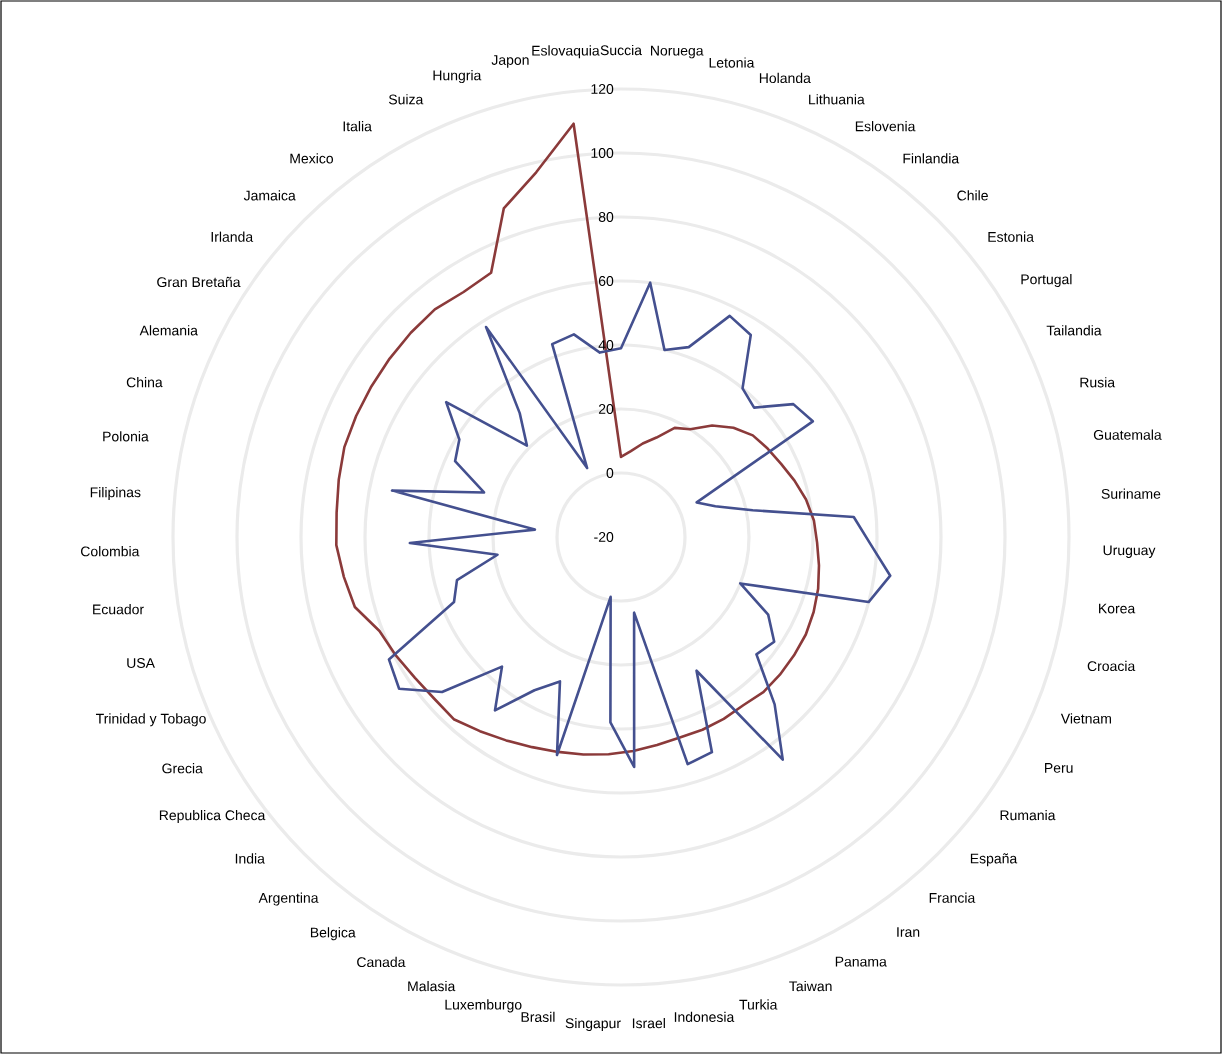 This screenshot has height=1054, width=1222. Describe the element at coordinates (931, 158) in the screenshot. I see `spoke-label: Finlandia` at that location.